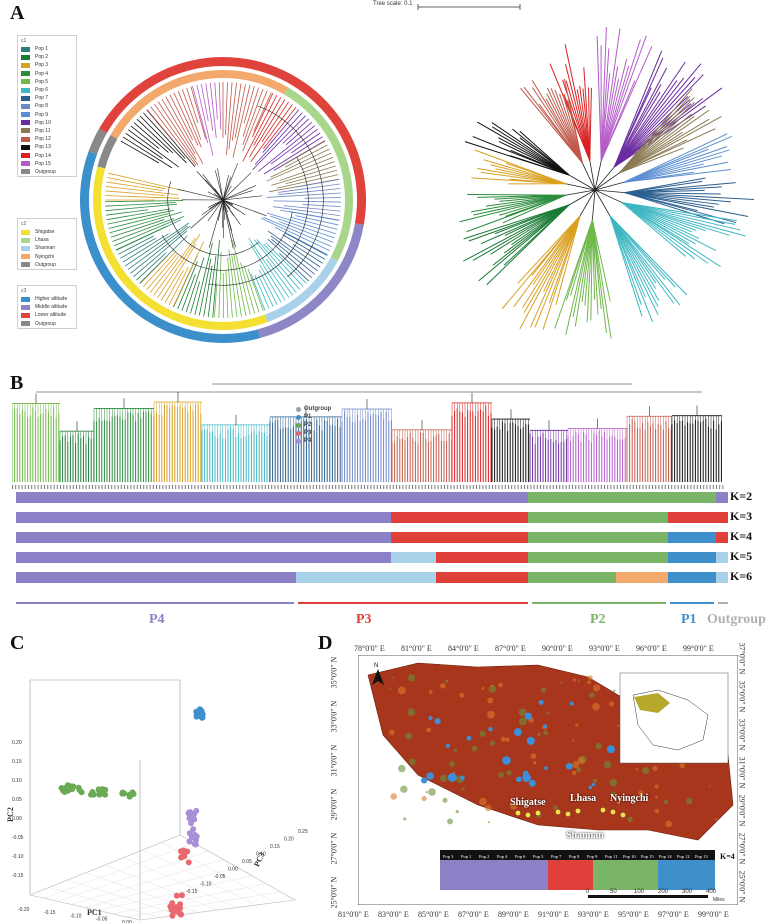 Image resolution: width=778 pixels, height=923 pixels. Describe the element at coordinates (727, 856) in the screenshot. I see `inset-k-label: K=4` at that location.